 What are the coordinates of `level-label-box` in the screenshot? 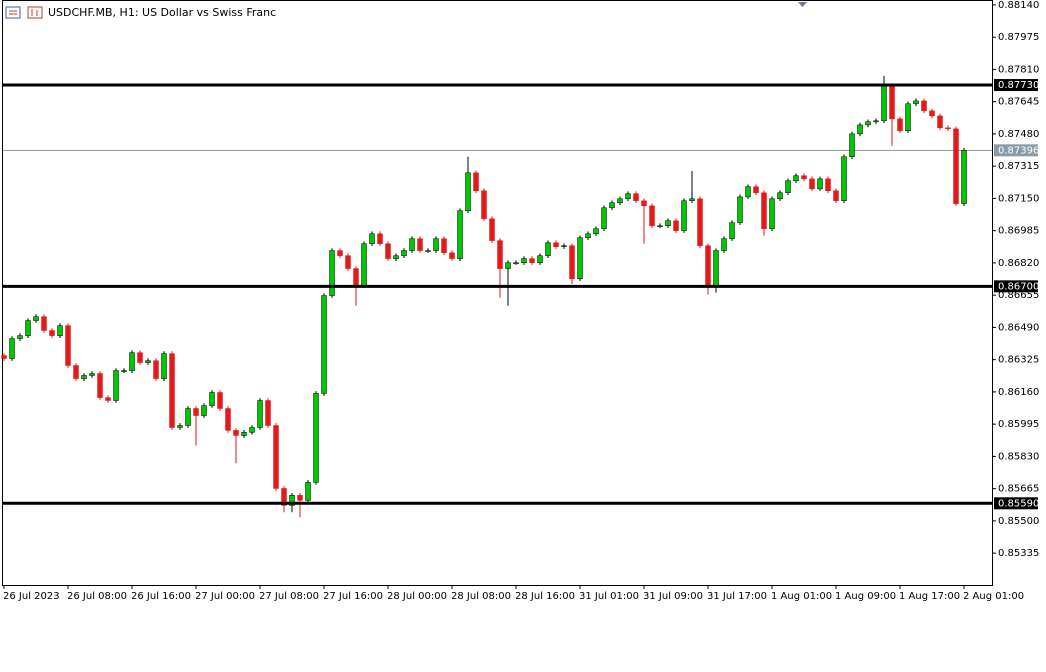 It's located at (1016, 286).